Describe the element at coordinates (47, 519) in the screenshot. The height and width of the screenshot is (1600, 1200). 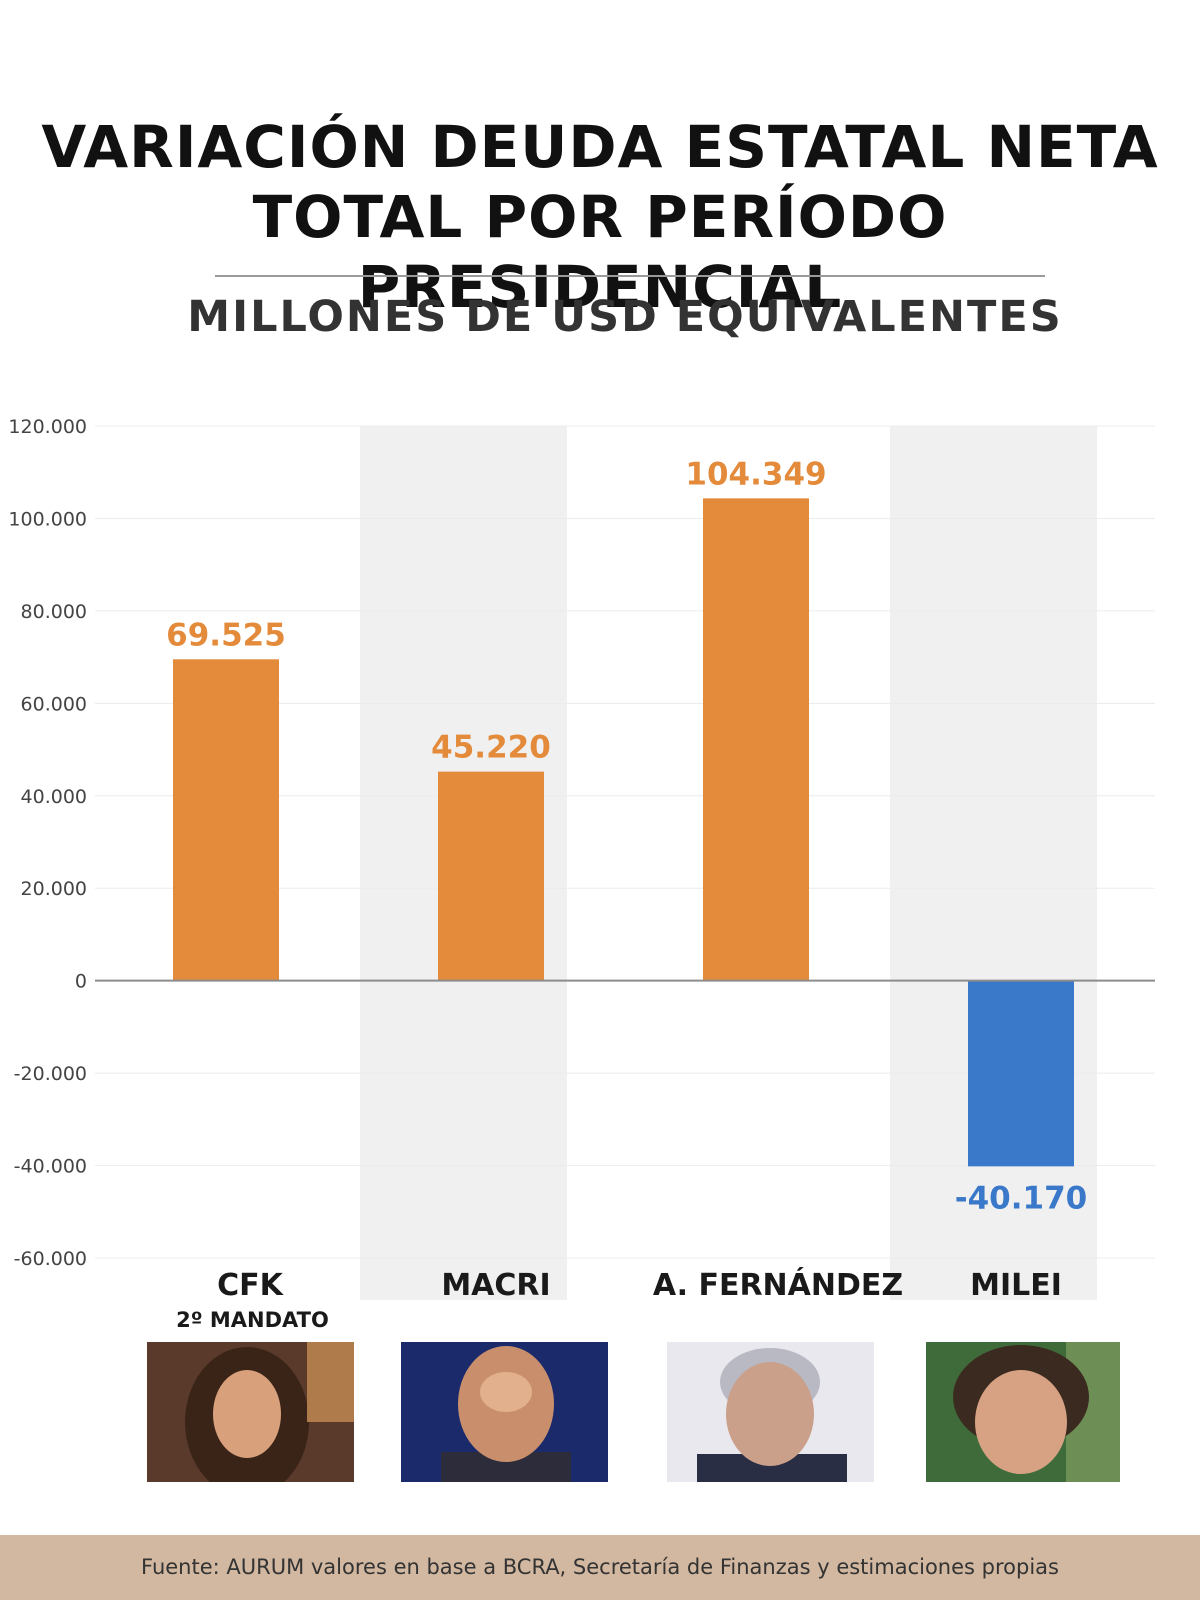
I see `y-tick-label: 100.000` at that location.